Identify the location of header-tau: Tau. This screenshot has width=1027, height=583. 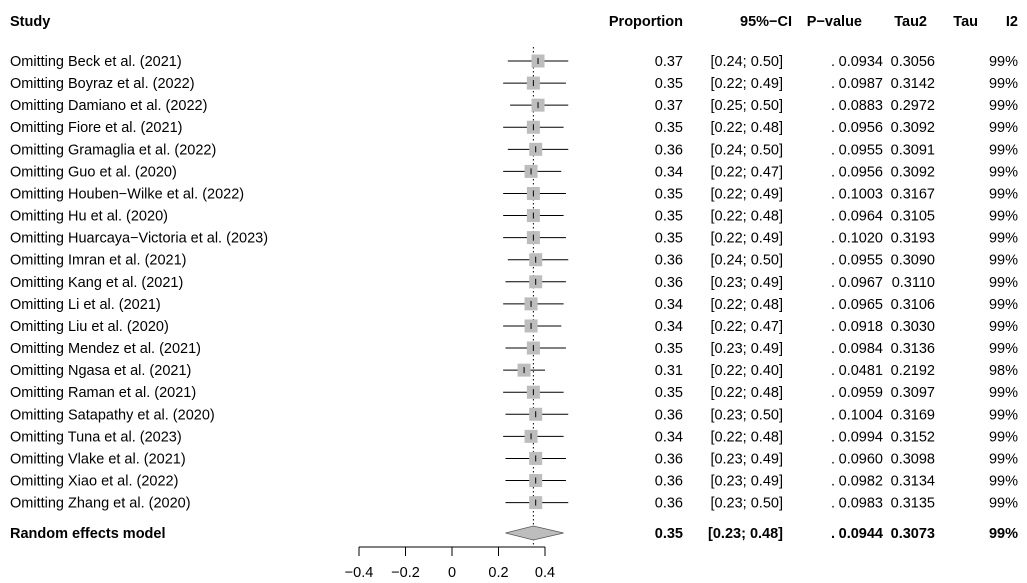
(965, 22).